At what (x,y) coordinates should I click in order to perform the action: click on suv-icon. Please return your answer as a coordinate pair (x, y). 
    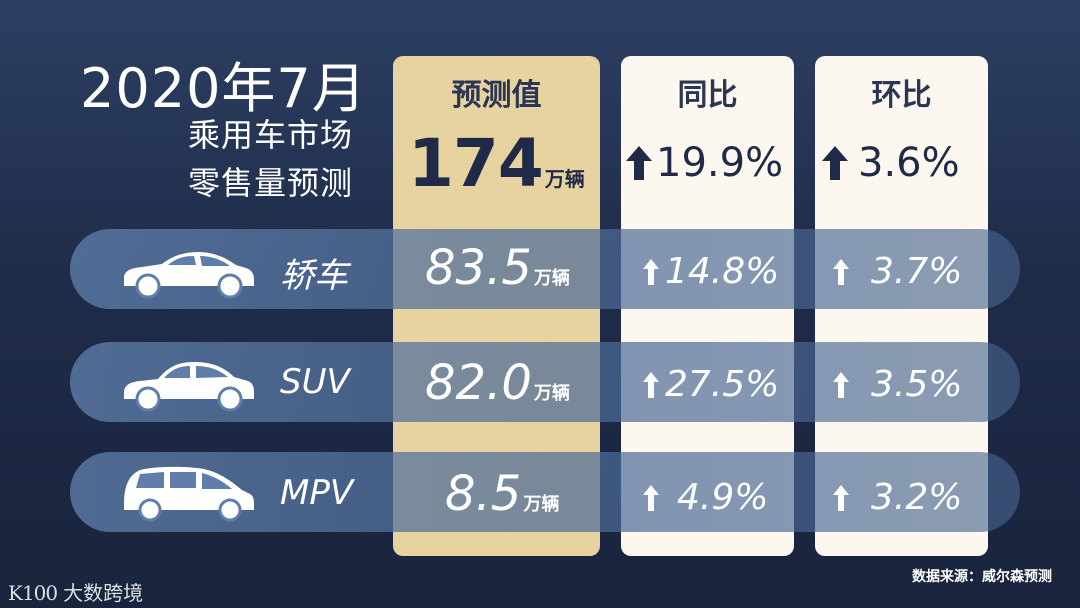
    Looking at the image, I should click on (189, 387).